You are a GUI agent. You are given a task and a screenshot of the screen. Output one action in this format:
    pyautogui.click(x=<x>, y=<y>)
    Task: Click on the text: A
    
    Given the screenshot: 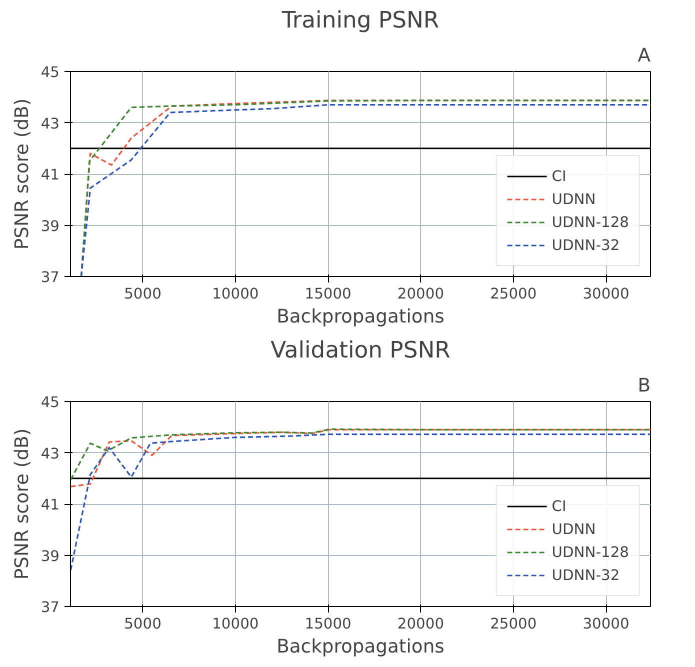 What is the action you would take?
    pyautogui.click(x=644, y=56)
    